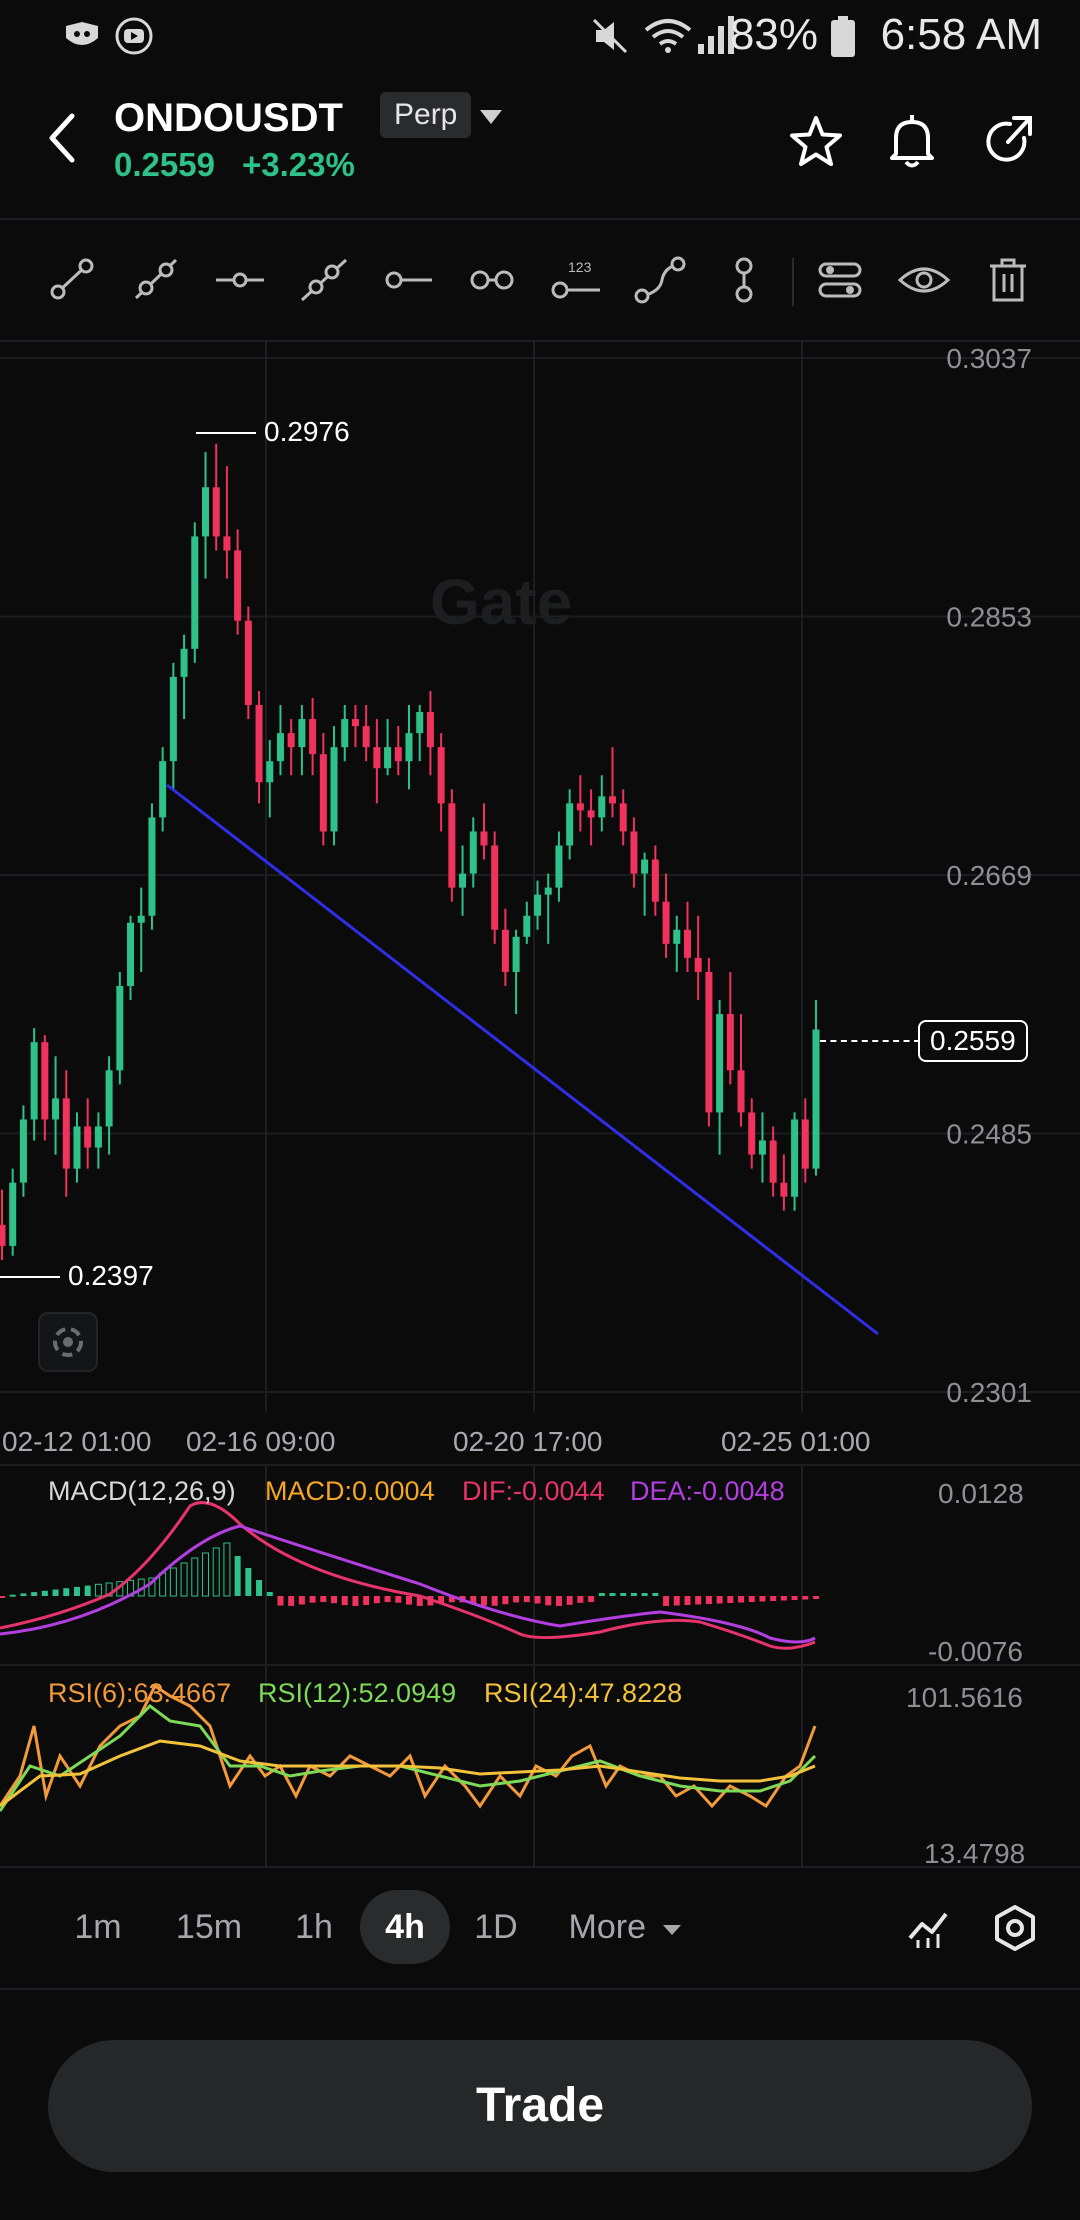 The image size is (1080, 2220). Describe the element at coordinates (1008, 280) in the screenshot. I see `delete-trash-icon` at that location.